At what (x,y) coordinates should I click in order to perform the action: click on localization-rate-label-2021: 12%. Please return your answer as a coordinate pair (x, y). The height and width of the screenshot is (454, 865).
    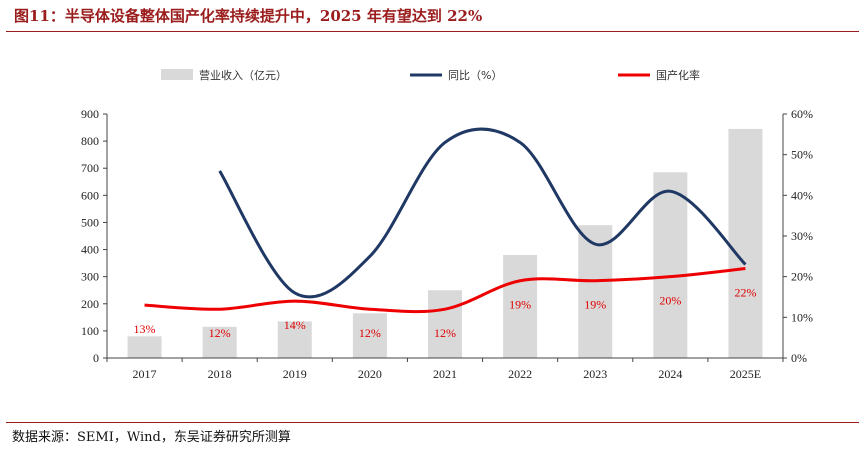
    Looking at the image, I should click on (445, 333).